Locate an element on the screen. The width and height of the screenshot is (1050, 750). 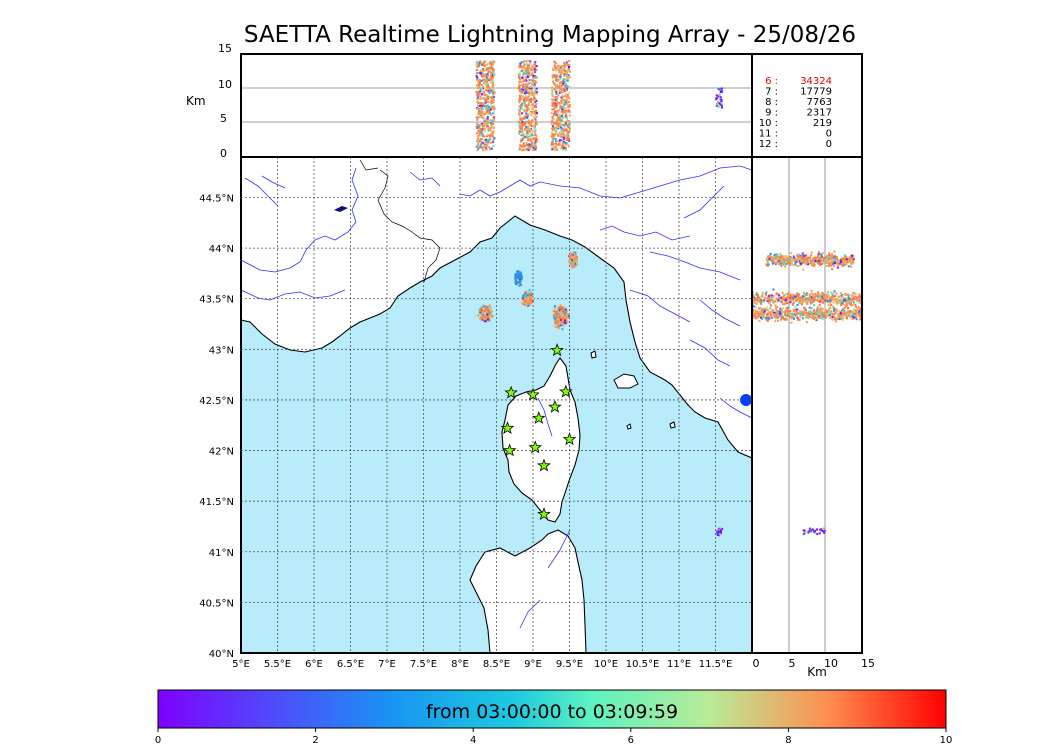
count-station-label: 12 : is located at coordinates (768, 144).